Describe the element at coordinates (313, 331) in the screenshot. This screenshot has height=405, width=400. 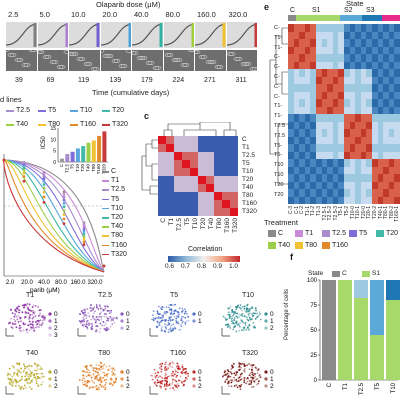
I see `f-ytick: 50` at that location.